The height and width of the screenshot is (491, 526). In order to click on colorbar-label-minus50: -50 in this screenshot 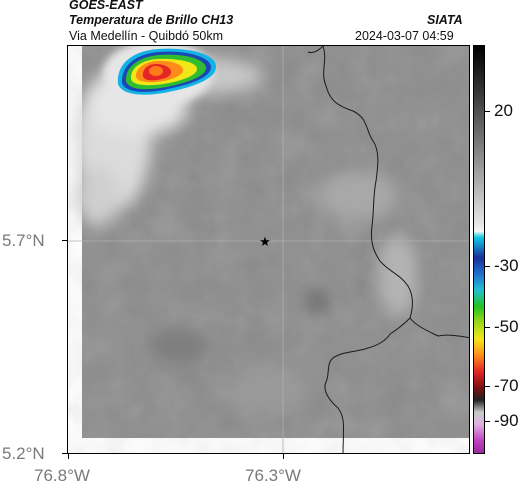, I will do `click(506, 326)`.